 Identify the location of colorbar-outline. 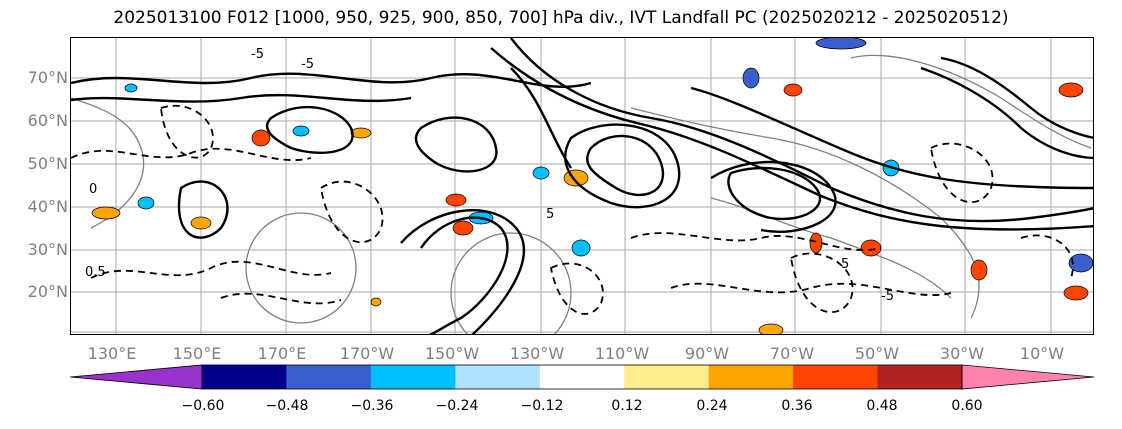
(582, 377).